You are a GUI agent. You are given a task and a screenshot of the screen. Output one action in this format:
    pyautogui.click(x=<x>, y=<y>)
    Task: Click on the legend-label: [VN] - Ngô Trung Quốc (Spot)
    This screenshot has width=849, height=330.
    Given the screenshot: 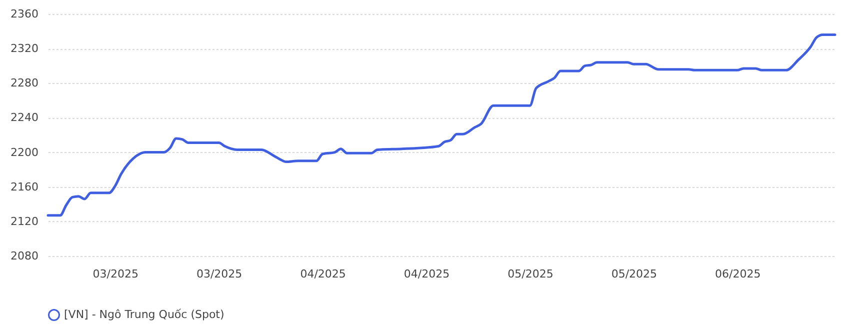 What is the action you would take?
    pyautogui.click(x=144, y=314)
    